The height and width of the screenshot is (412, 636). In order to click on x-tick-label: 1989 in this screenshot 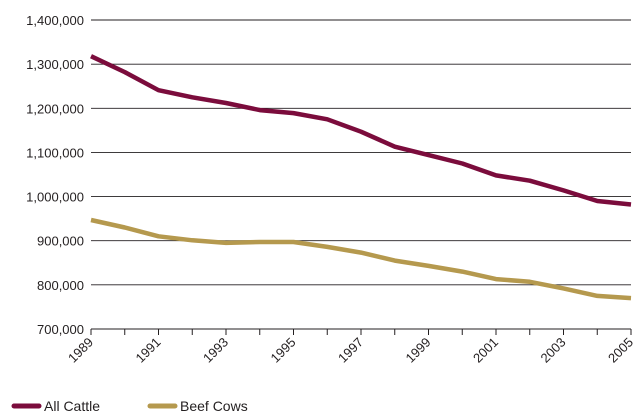, I will do `click(80, 350)`.